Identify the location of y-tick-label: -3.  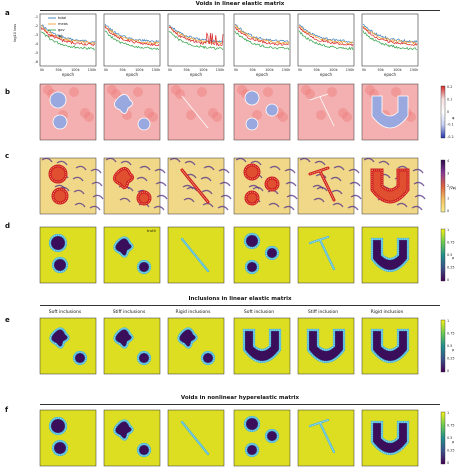
(36, 35).